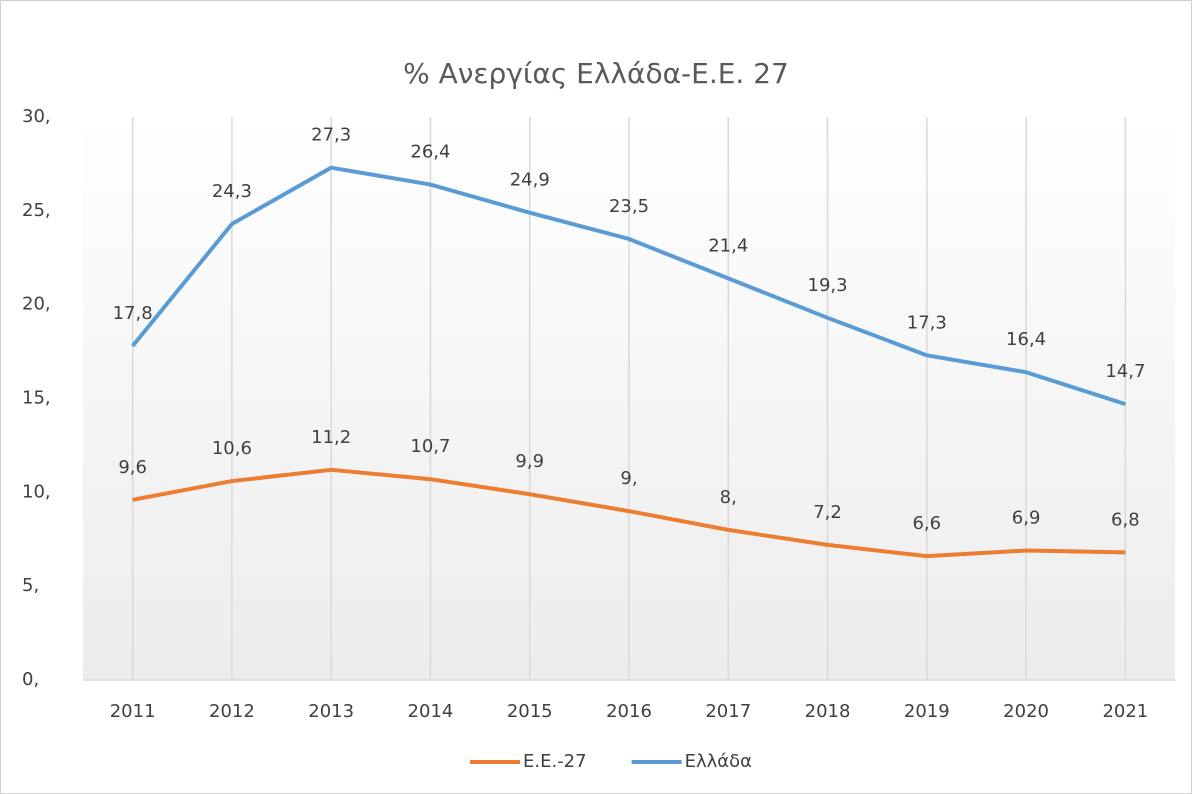 Image resolution: width=1192 pixels, height=794 pixels. Describe the element at coordinates (331, 711) in the screenshot. I see `x-tick-label: 2013` at that location.